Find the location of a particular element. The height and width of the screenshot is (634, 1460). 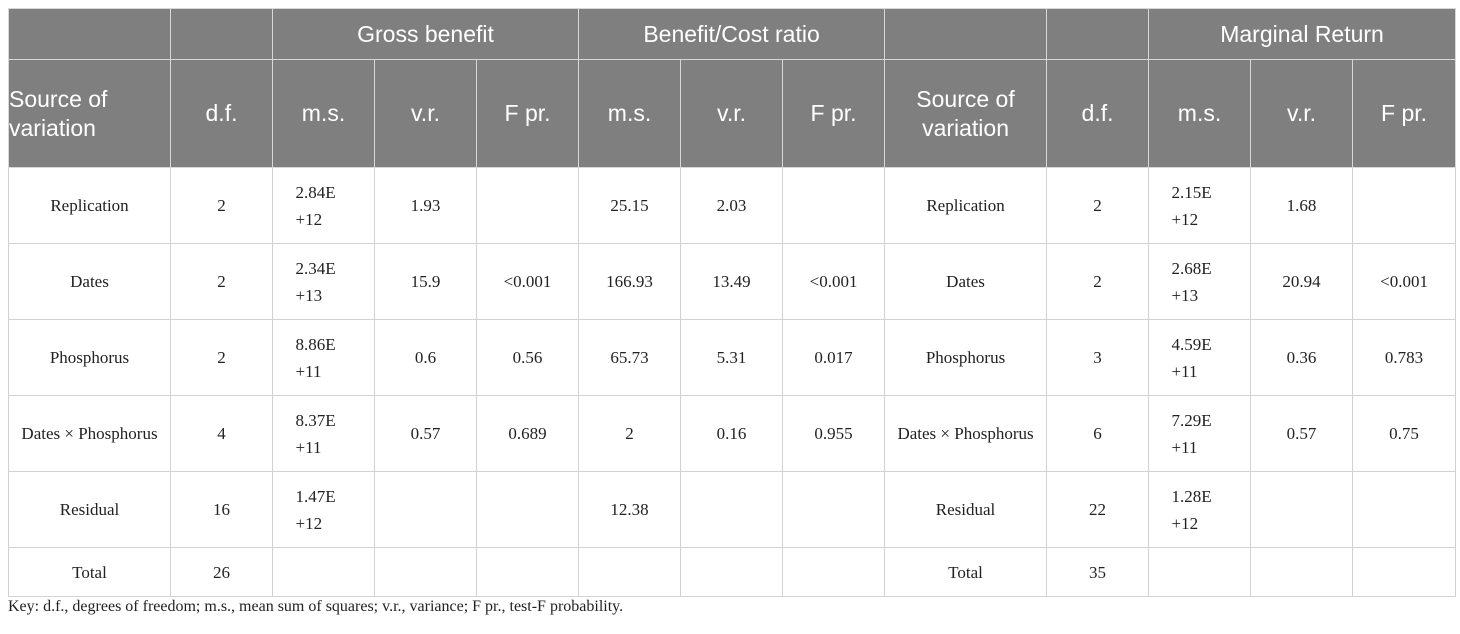

ms-cell: 1.28E +12 is located at coordinates (1200, 509).